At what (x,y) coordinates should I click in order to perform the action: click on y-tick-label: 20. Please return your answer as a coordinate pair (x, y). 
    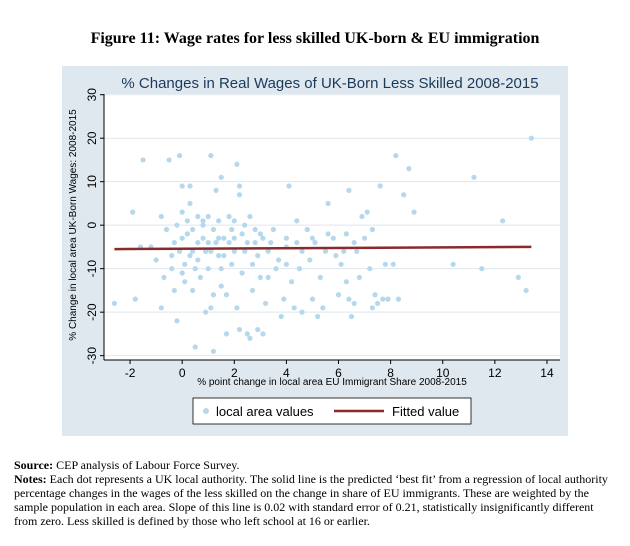
    Looking at the image, I should click on (92, 138).